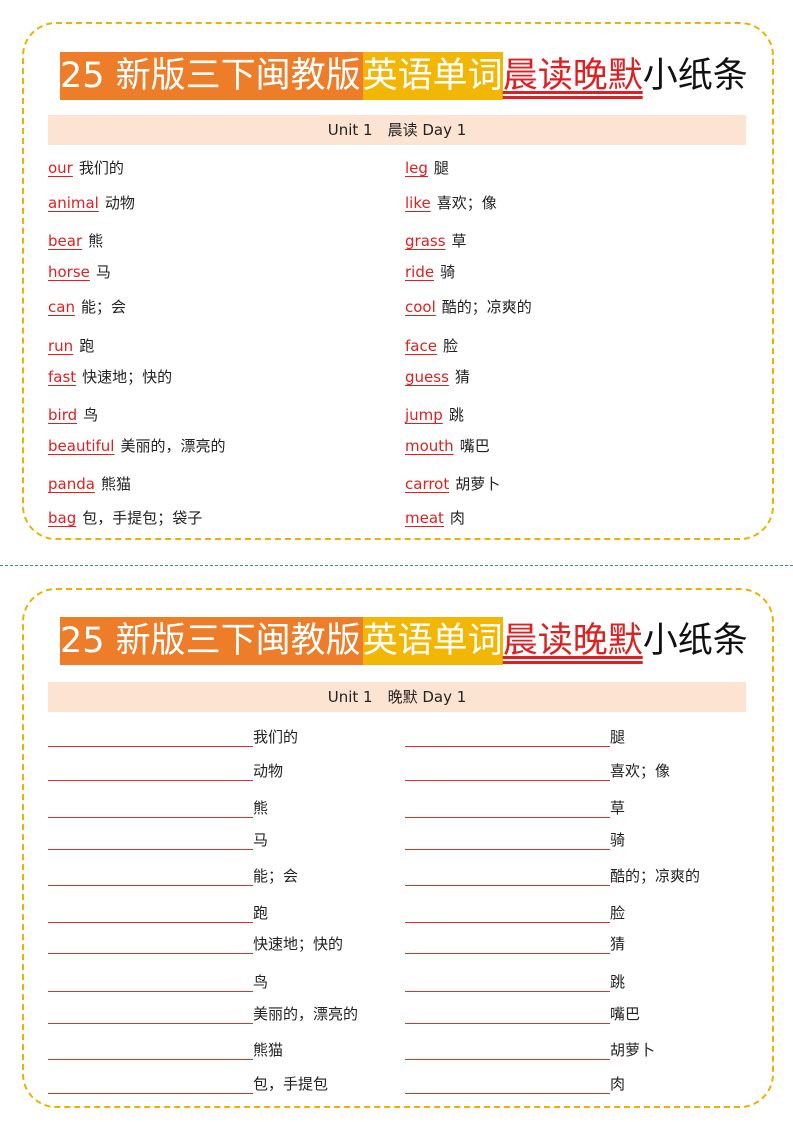 This screenshot has width=793, height=1122. I want to click on meaning: 包，手提包, so click(291, 1084).